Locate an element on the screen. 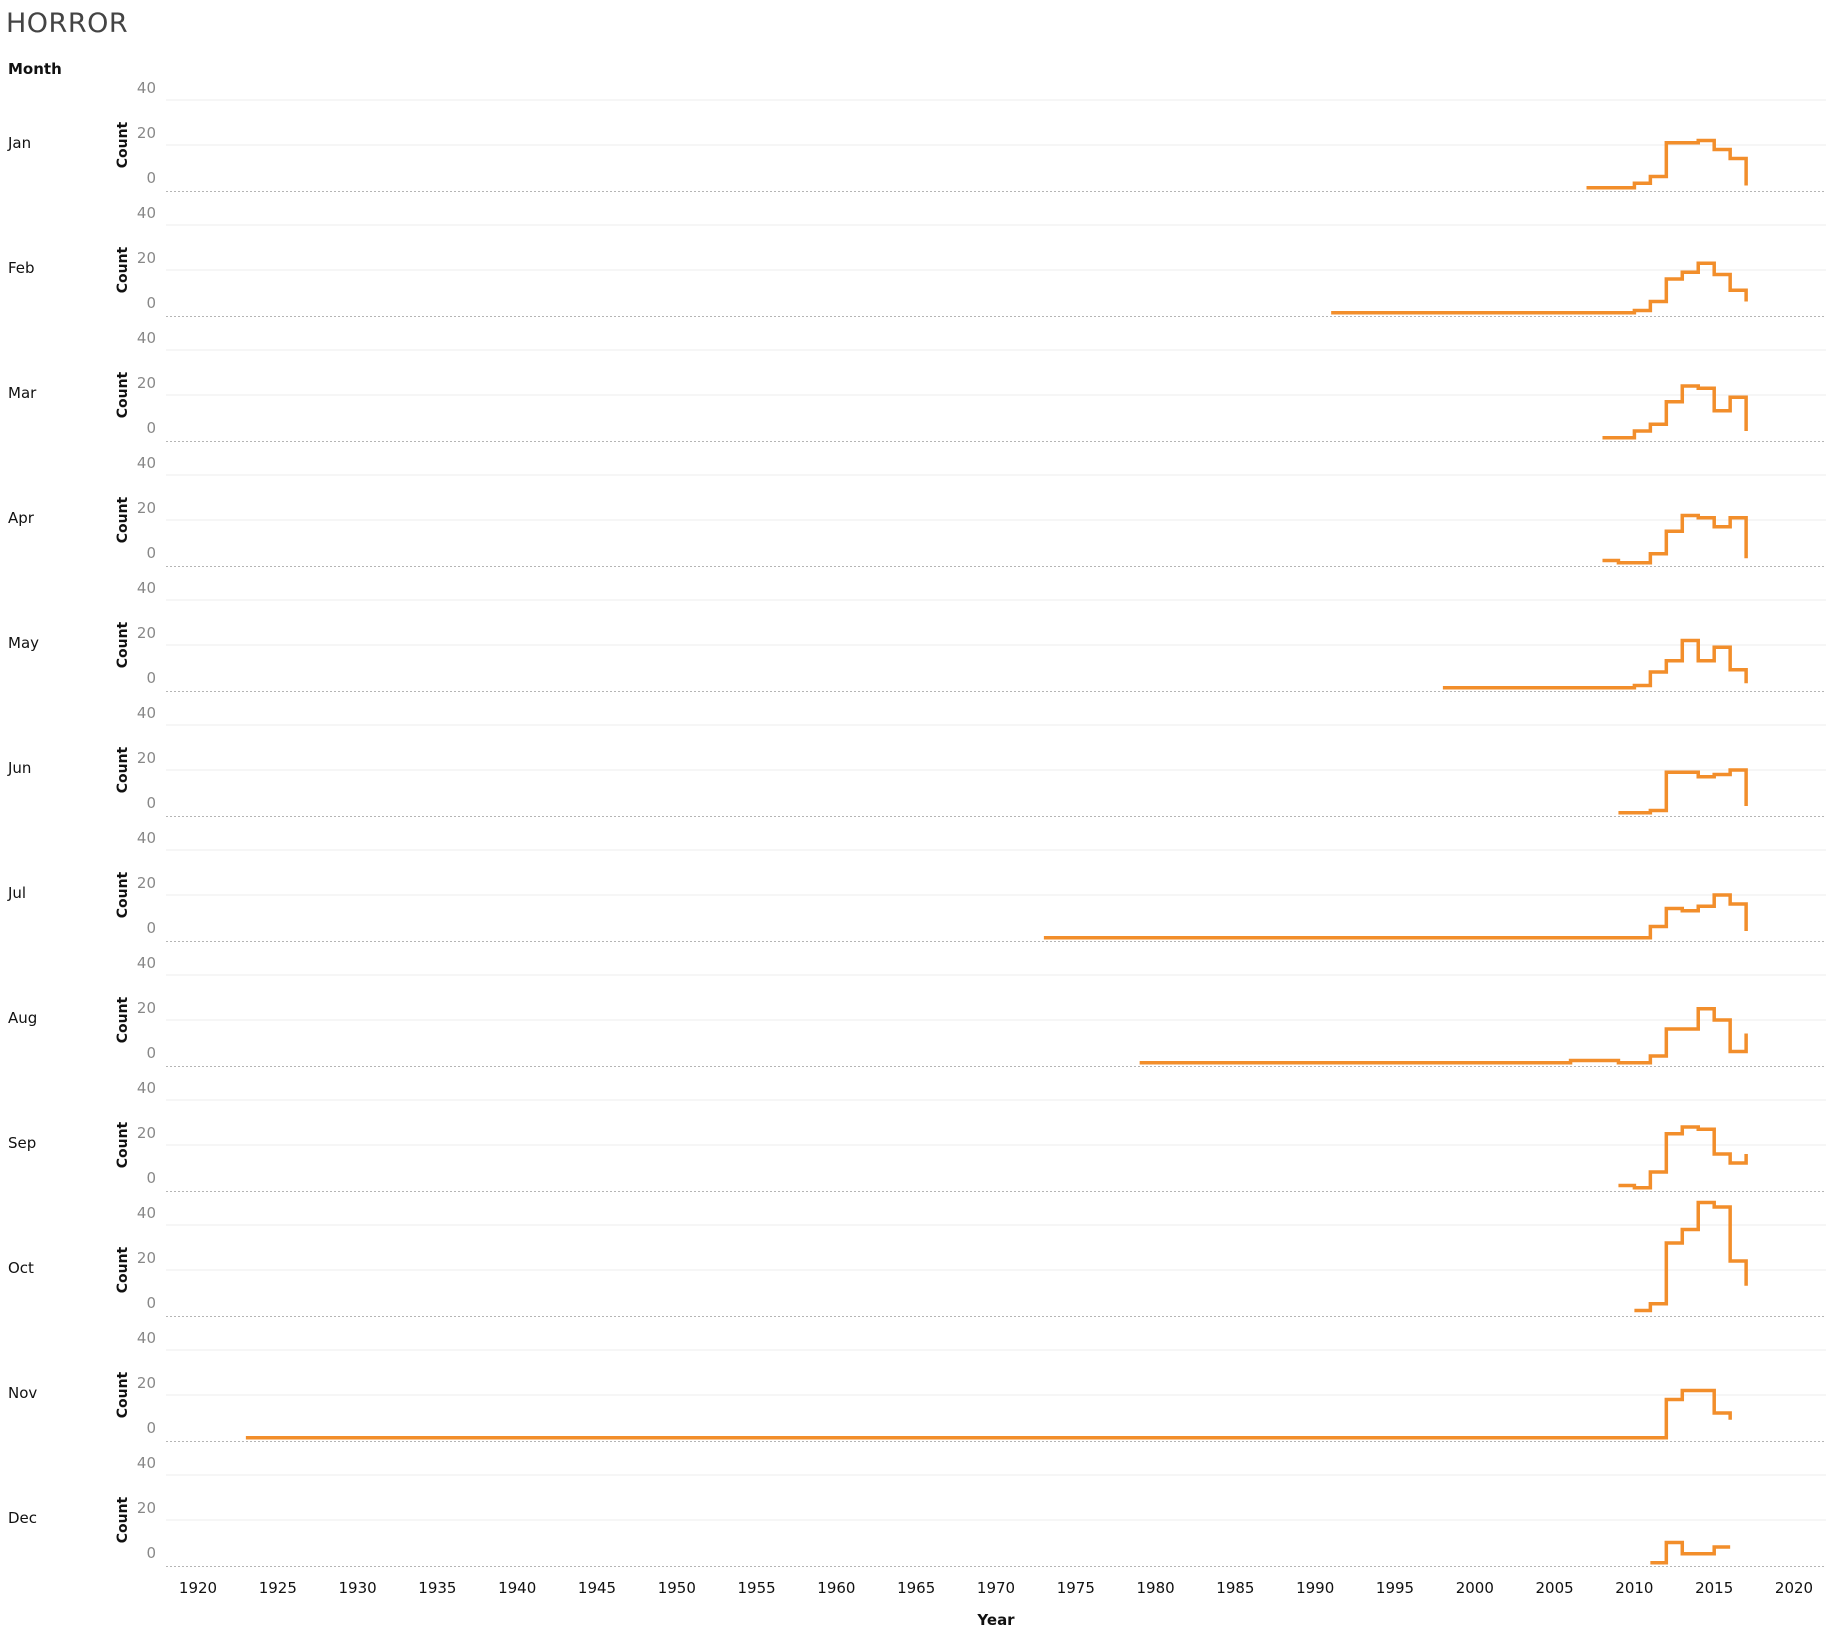 This screenshot has height=1650, width=1826. x-tick-label: 1985 is located at coordinates (1235, 1588).